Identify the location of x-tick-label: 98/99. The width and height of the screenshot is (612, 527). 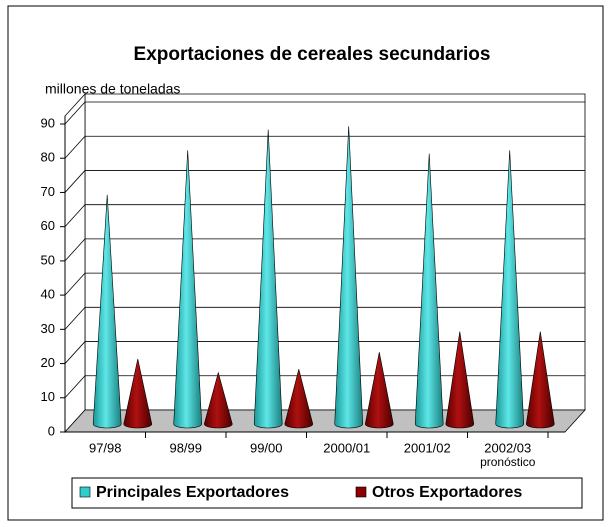
(185, 447).